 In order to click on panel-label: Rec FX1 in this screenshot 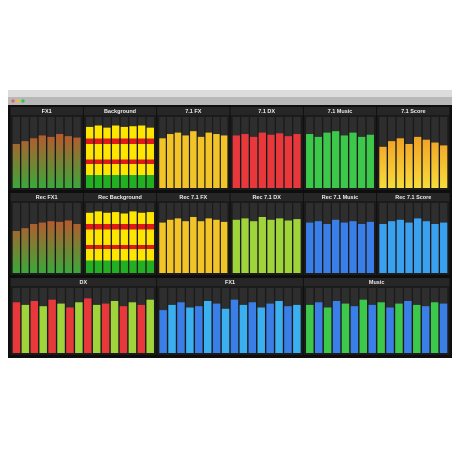, I will do `click(47, 198)`.